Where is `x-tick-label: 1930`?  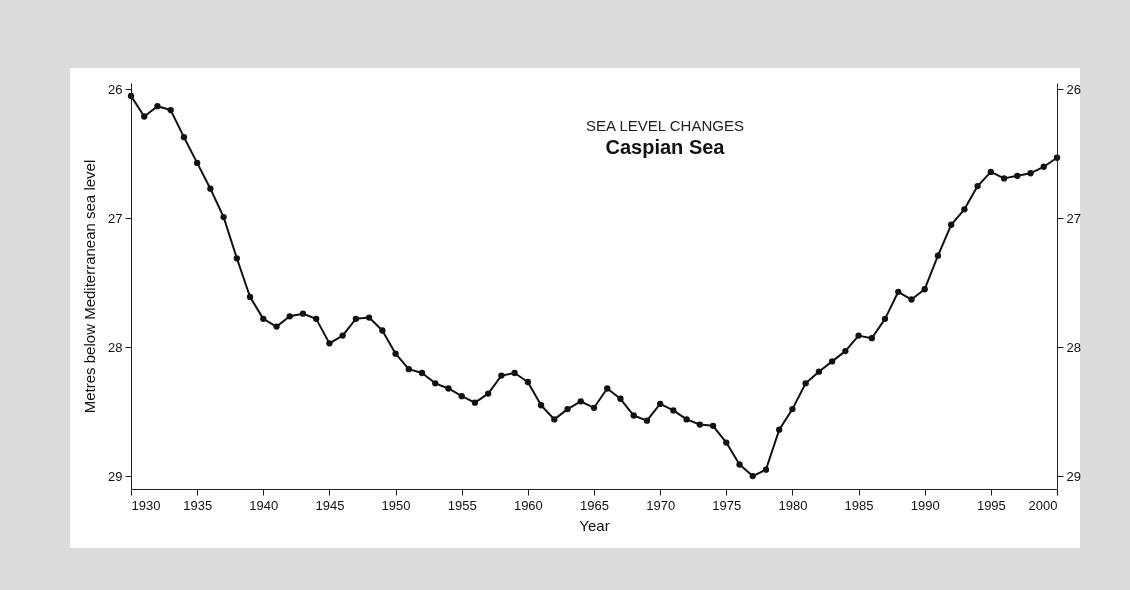 x-tick-label: 1930 is located at coordinates (146, 505).